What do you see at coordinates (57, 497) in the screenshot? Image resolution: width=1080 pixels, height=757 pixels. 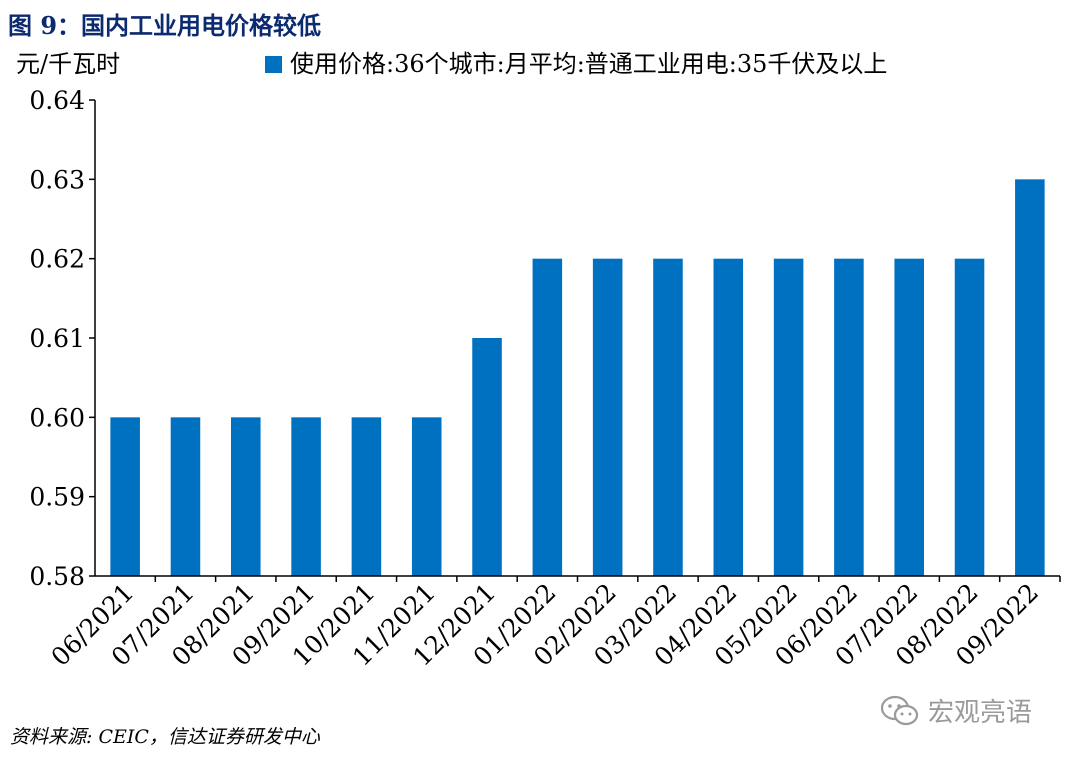 I see `y-tick-label: 0.59` at bounding box center [57, 497].